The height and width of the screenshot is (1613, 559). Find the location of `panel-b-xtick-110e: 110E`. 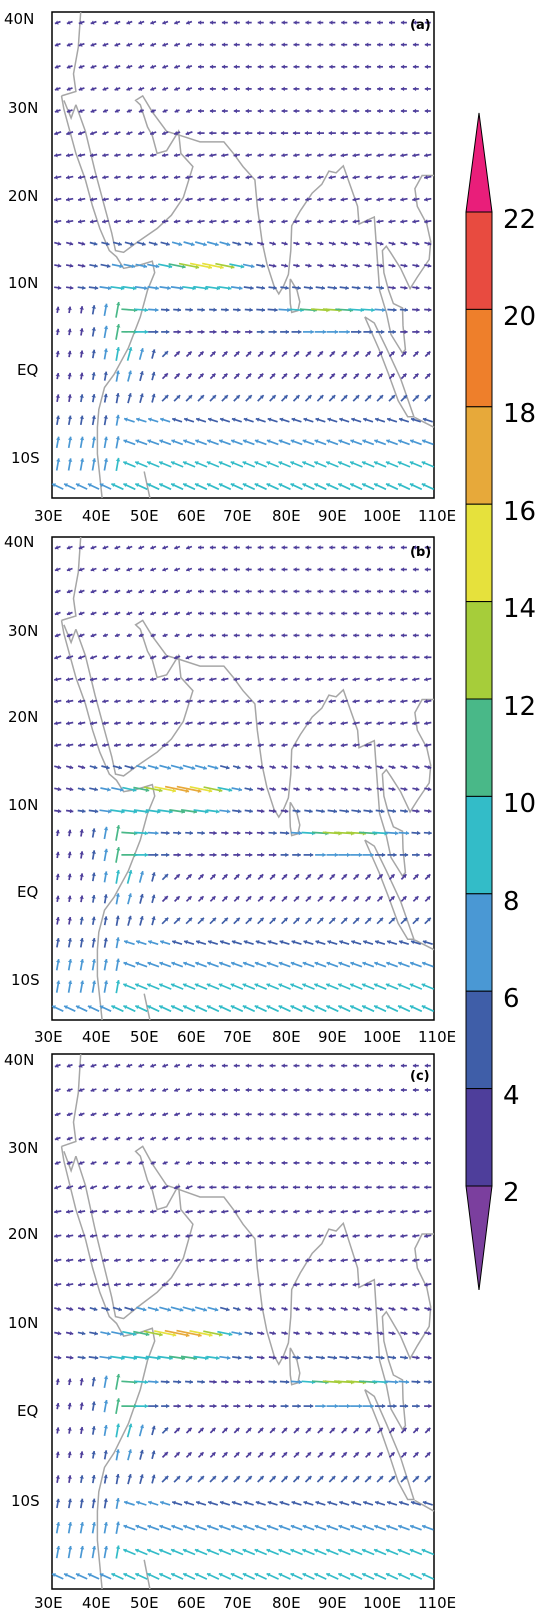

panel-b-xtick-110e: 110E is located at coordinates (437, 1037).